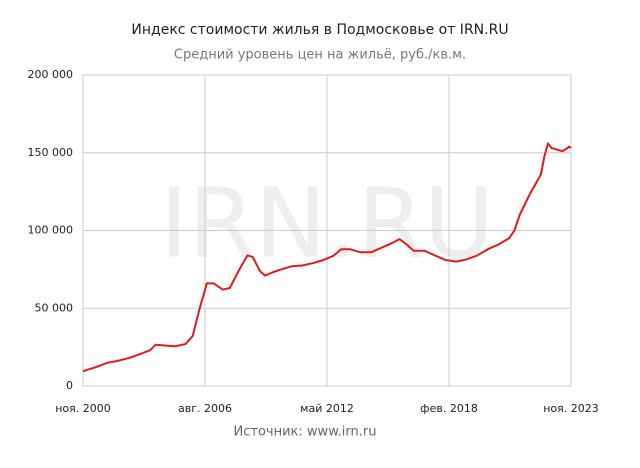 The image size is (640, 468). I want to click on x-tick-label: май 2012, so click(327, 408).